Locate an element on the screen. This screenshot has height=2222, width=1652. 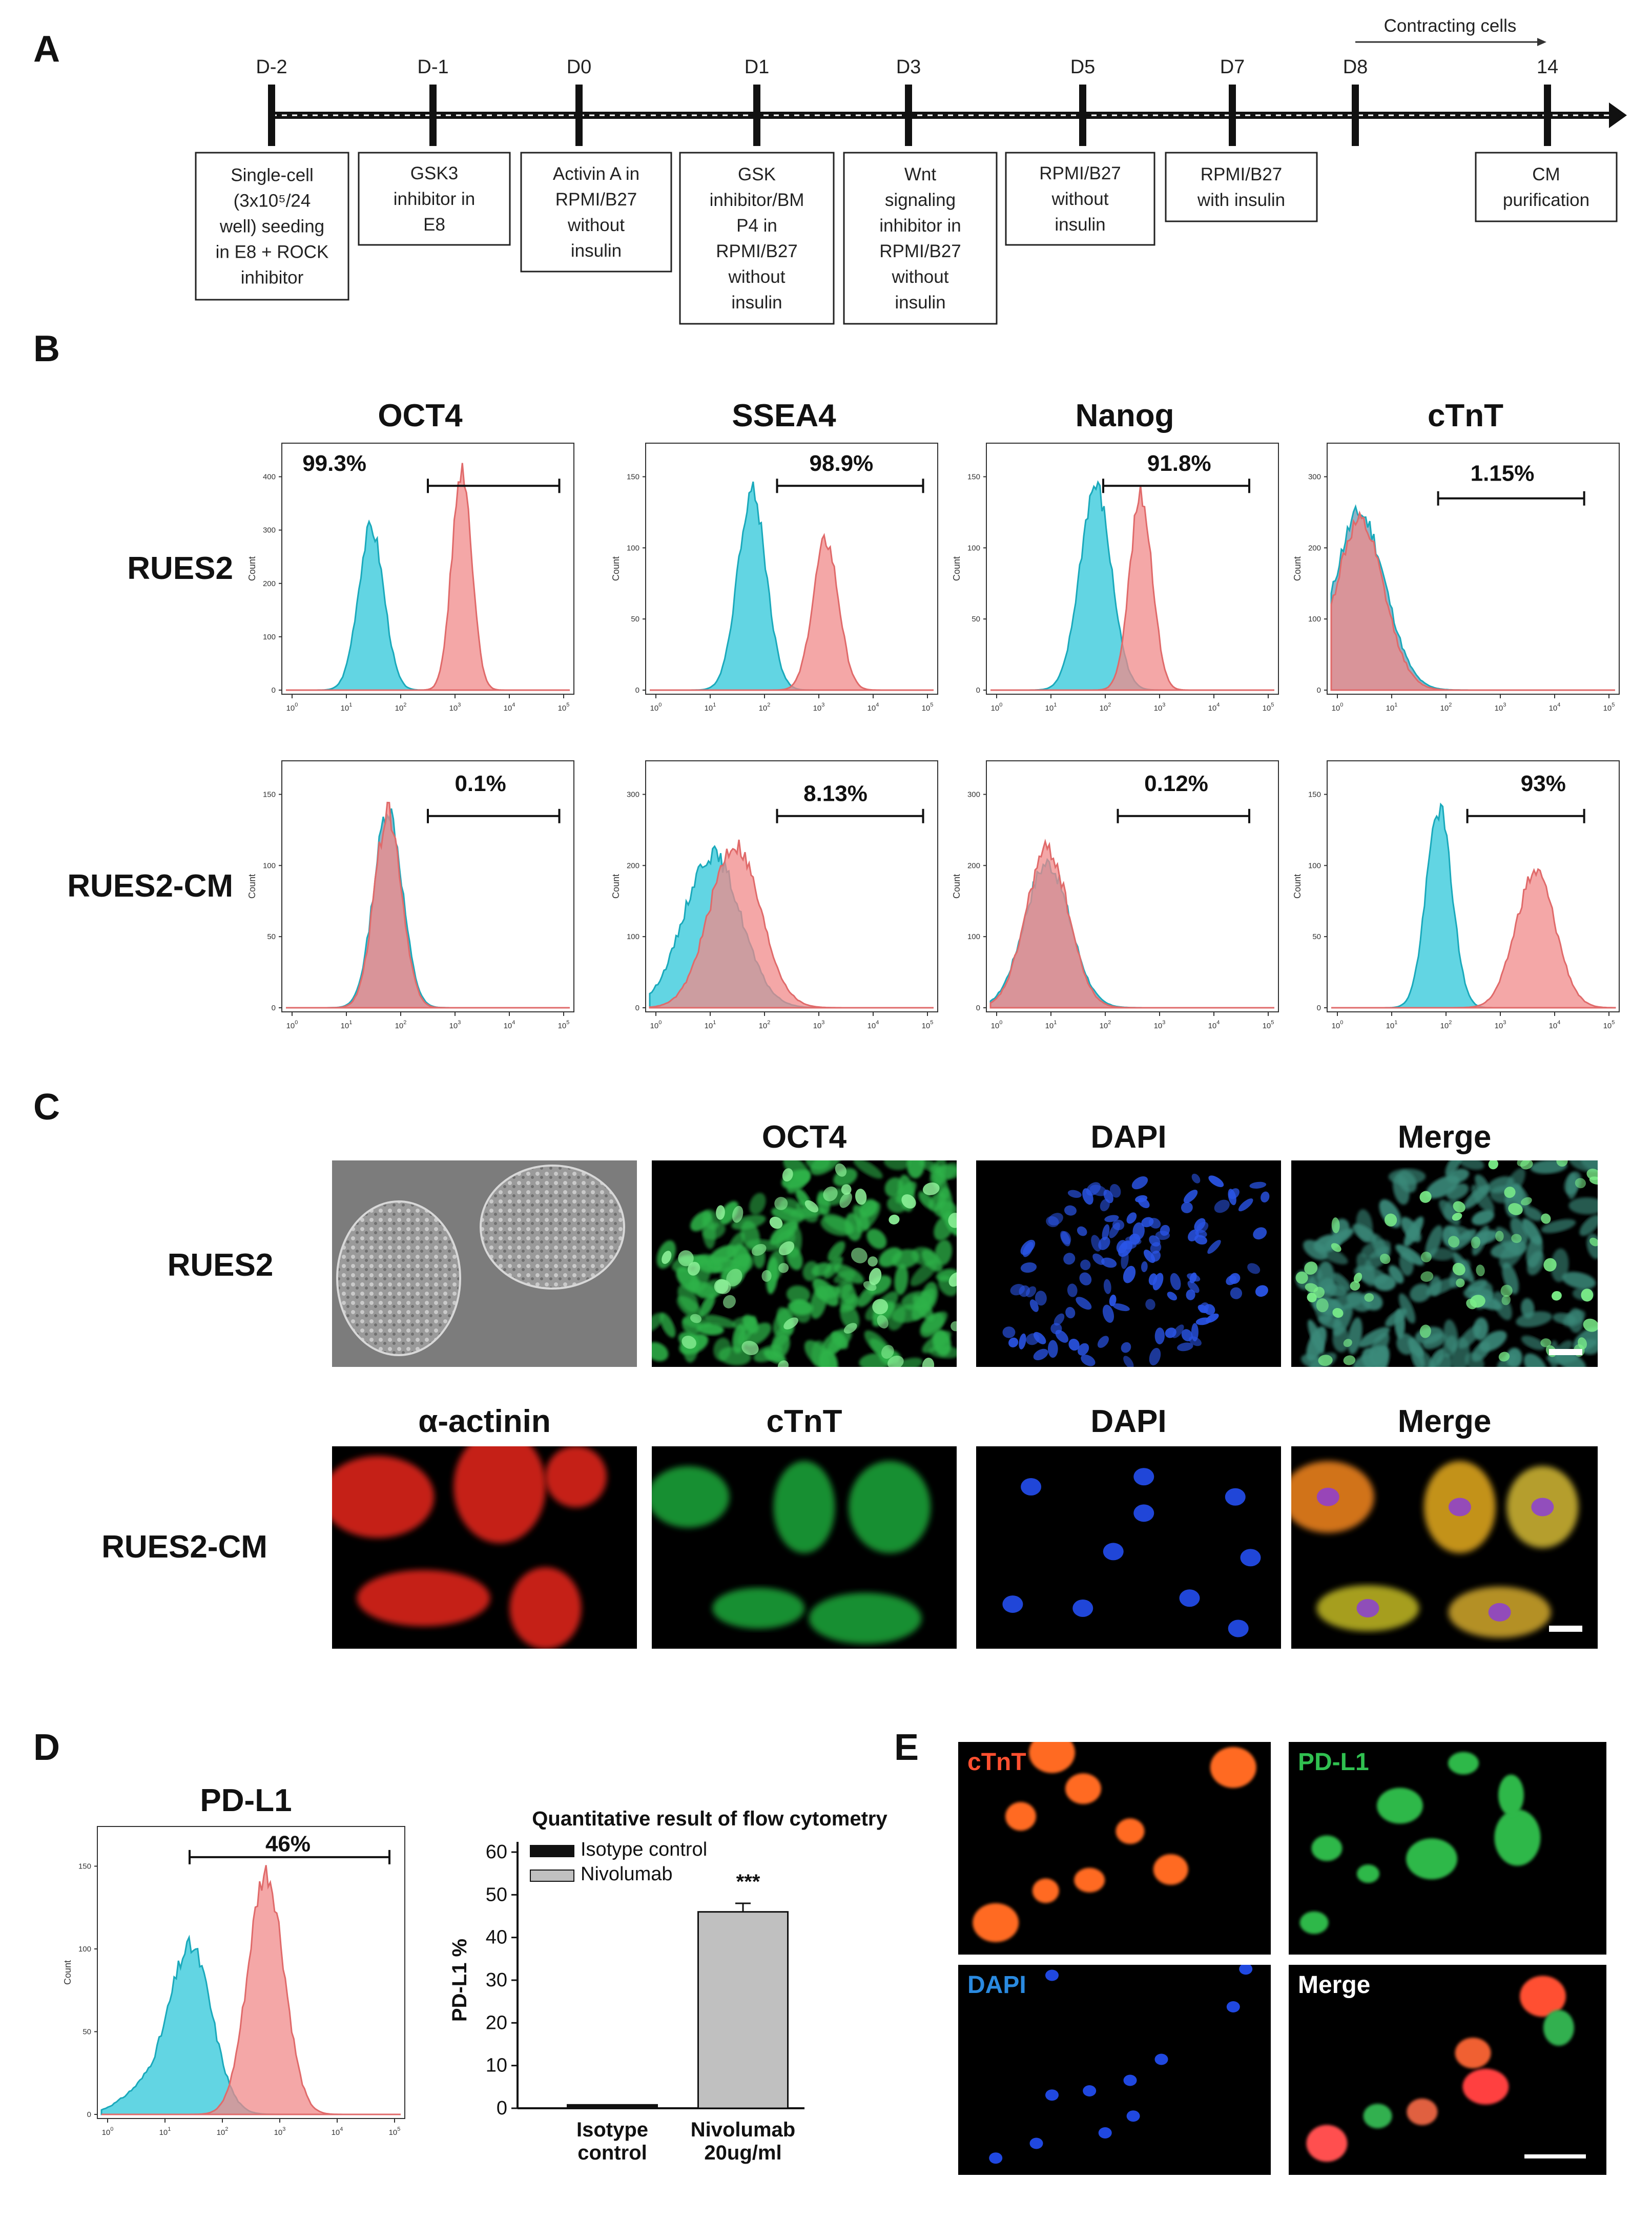
x-tick-label: 10⁰ is located at coordinates (997, 707).